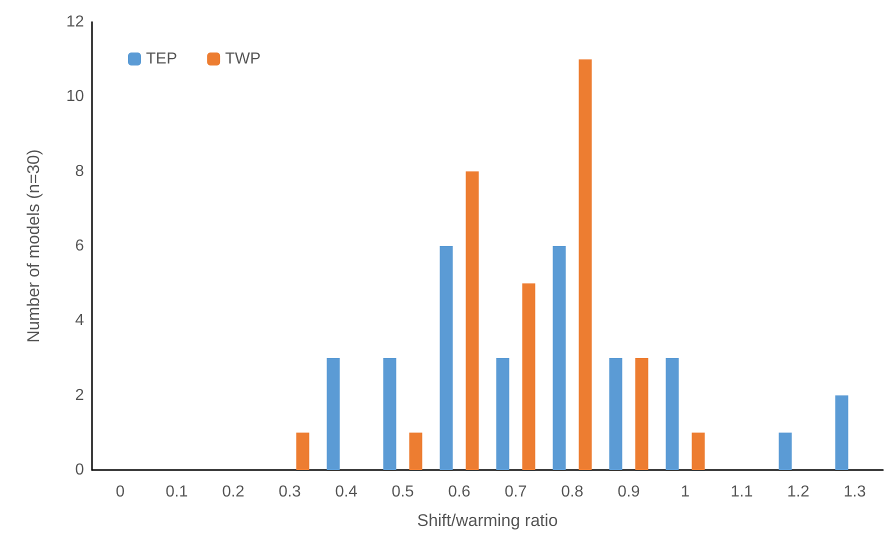 This screenshot has width=893, height=553. Describe the element at coordinates (75, 97) in the screenshot. I see `y-tick-label: 10` at that location.